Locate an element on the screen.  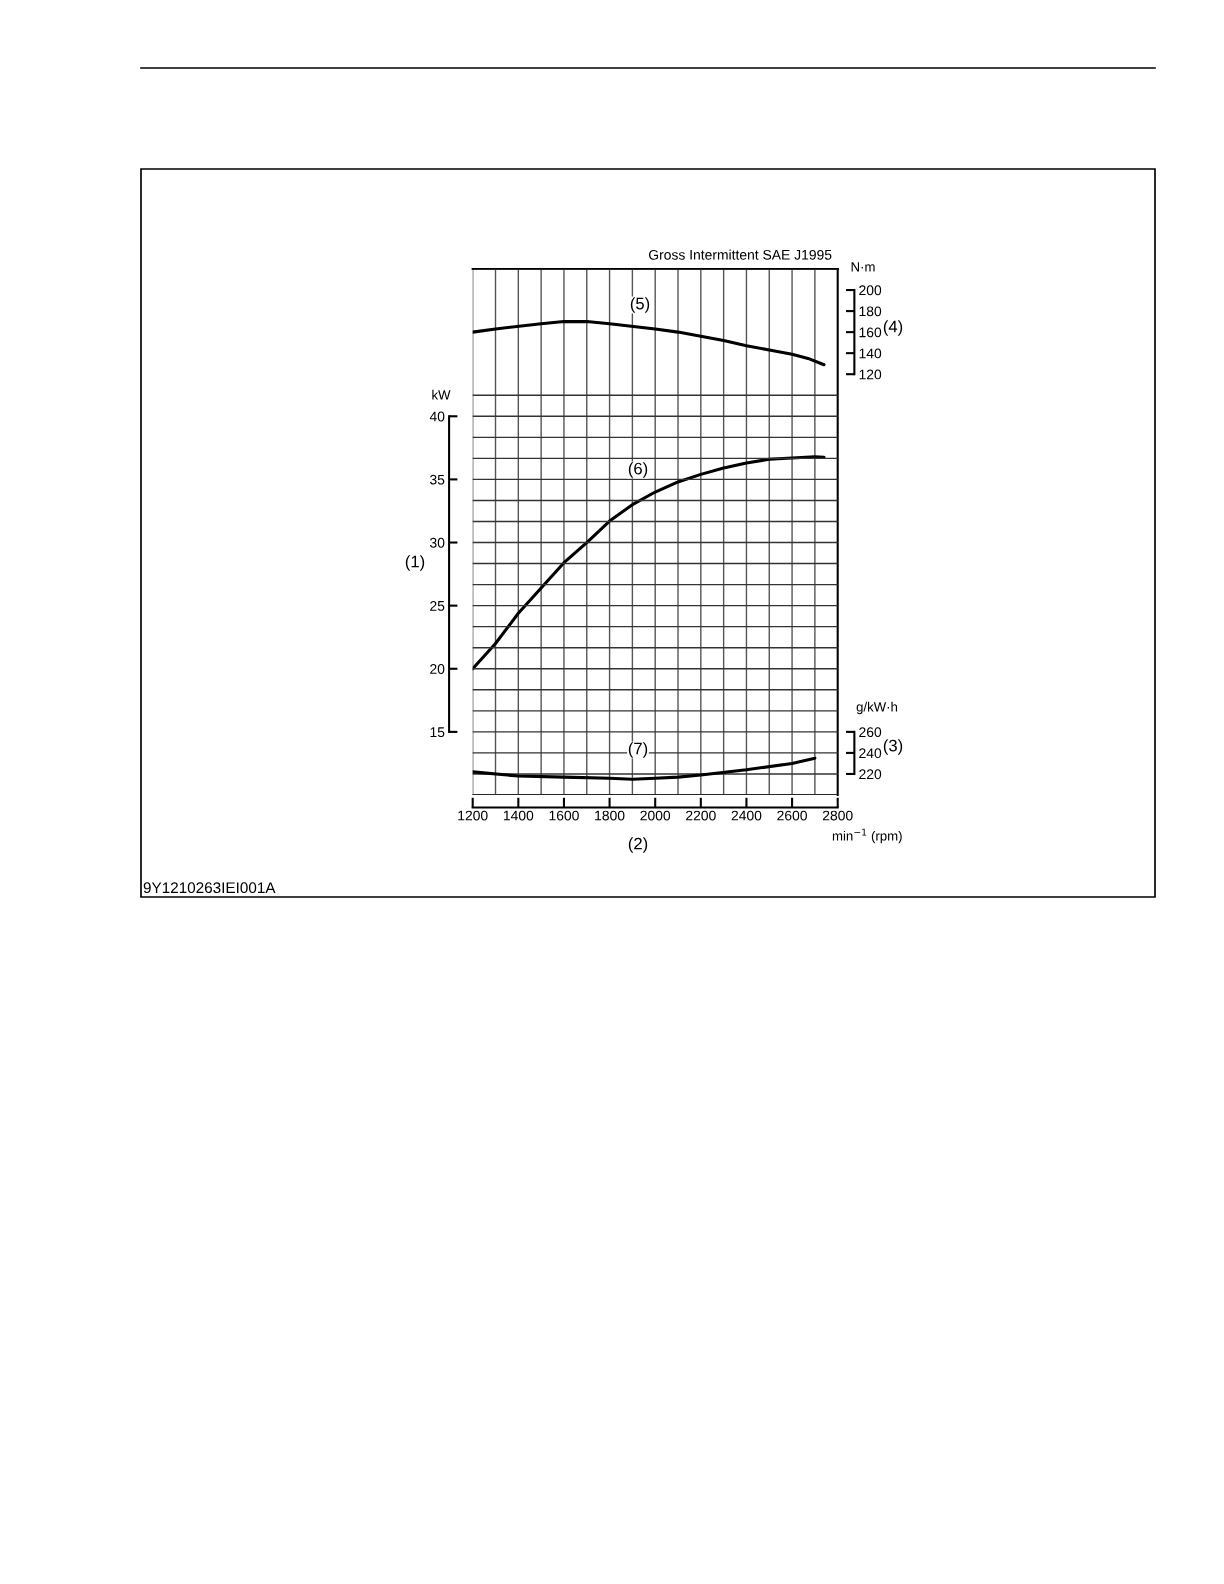
y3-tick-label: 220 is located at coordinates (870, 774).